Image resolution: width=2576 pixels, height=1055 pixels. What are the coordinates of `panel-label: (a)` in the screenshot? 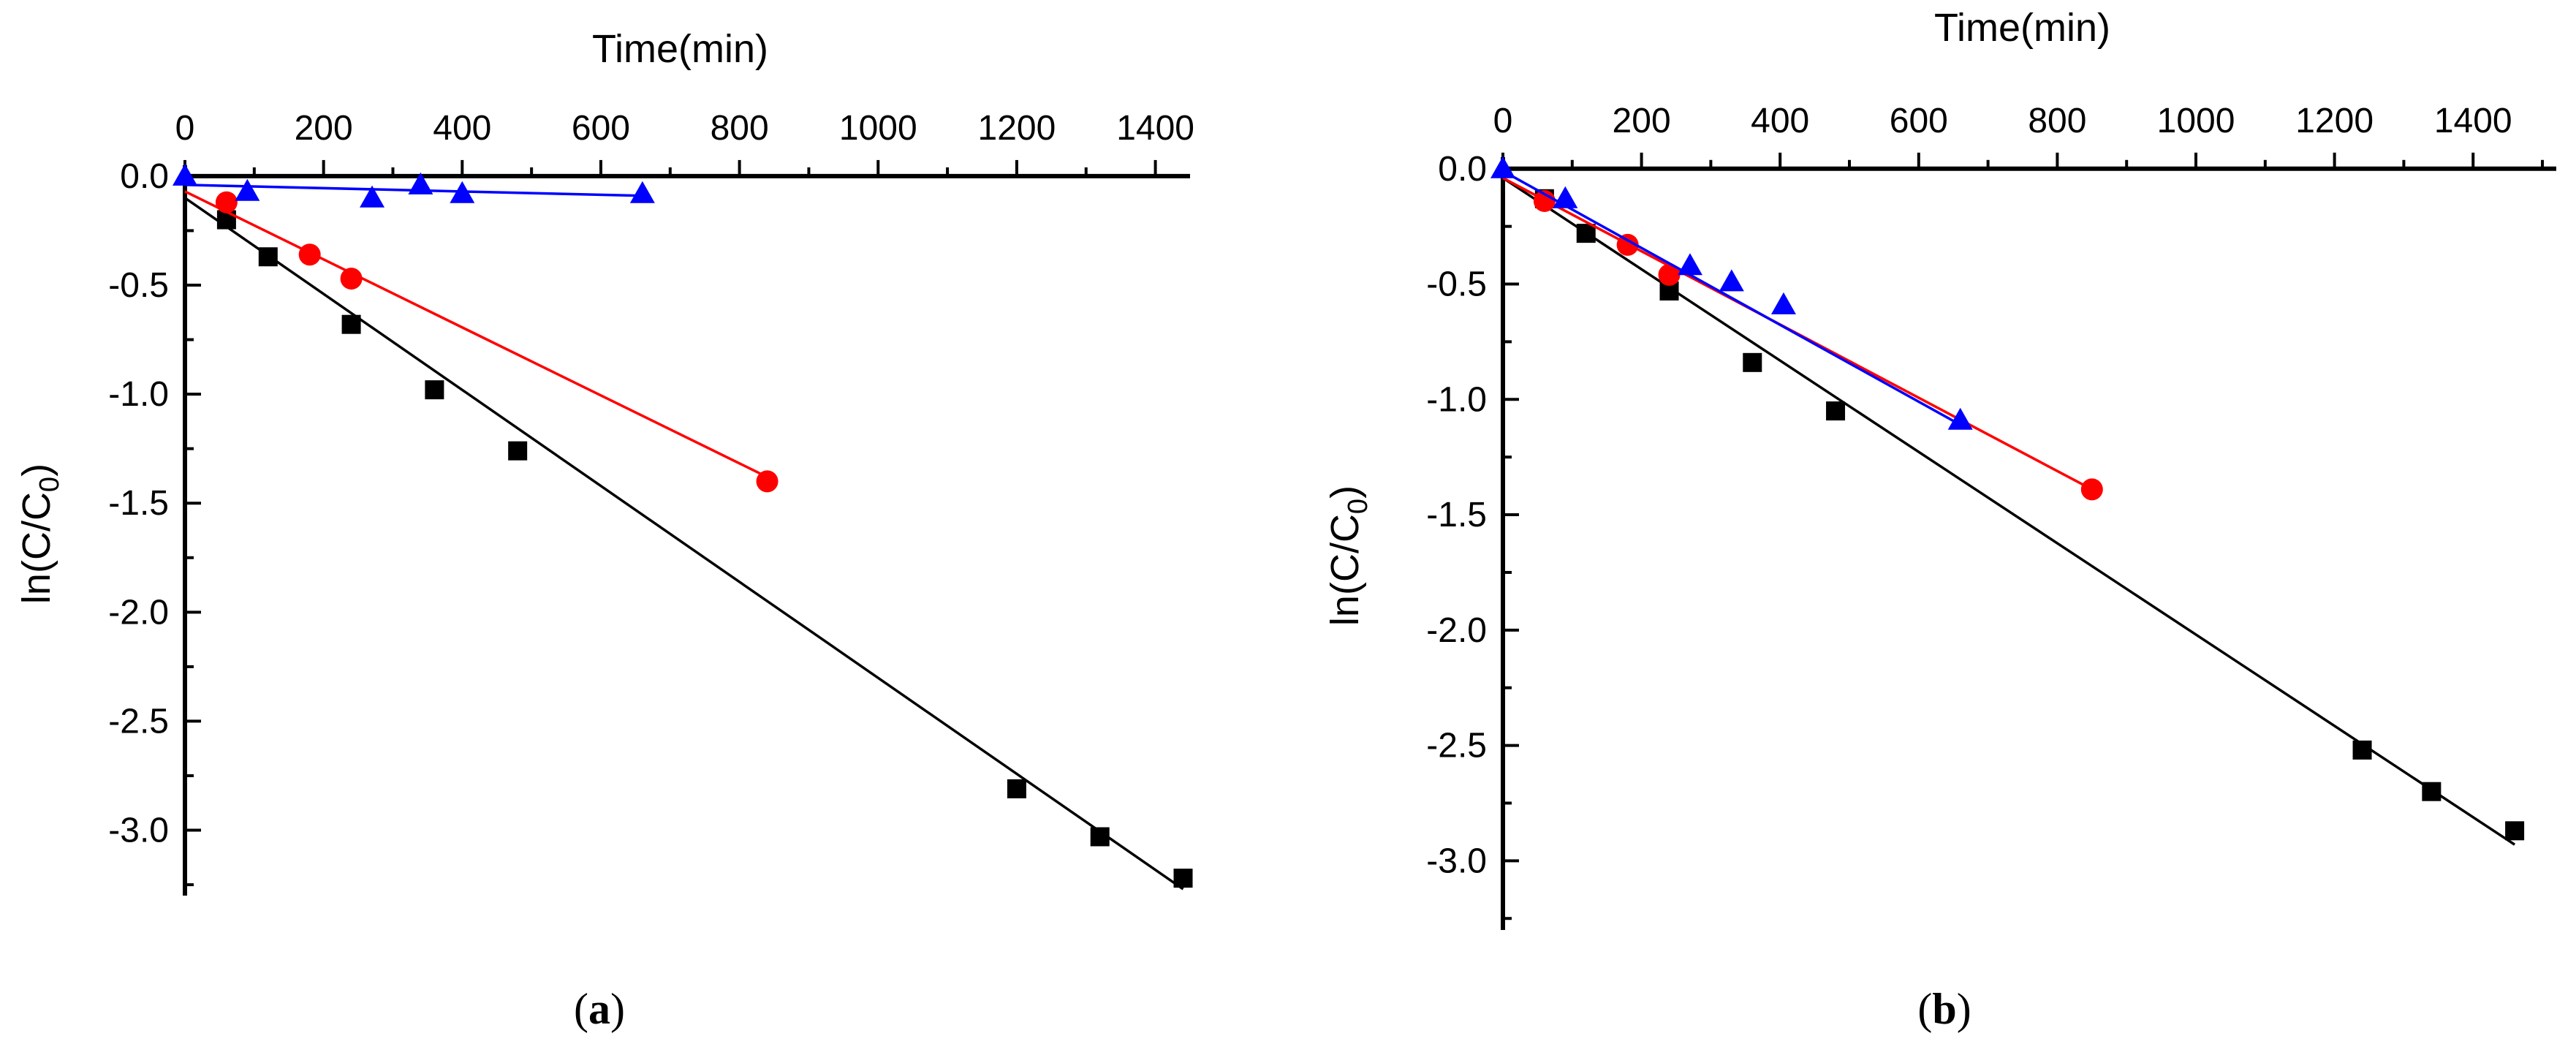 It's located at (599, 1009).